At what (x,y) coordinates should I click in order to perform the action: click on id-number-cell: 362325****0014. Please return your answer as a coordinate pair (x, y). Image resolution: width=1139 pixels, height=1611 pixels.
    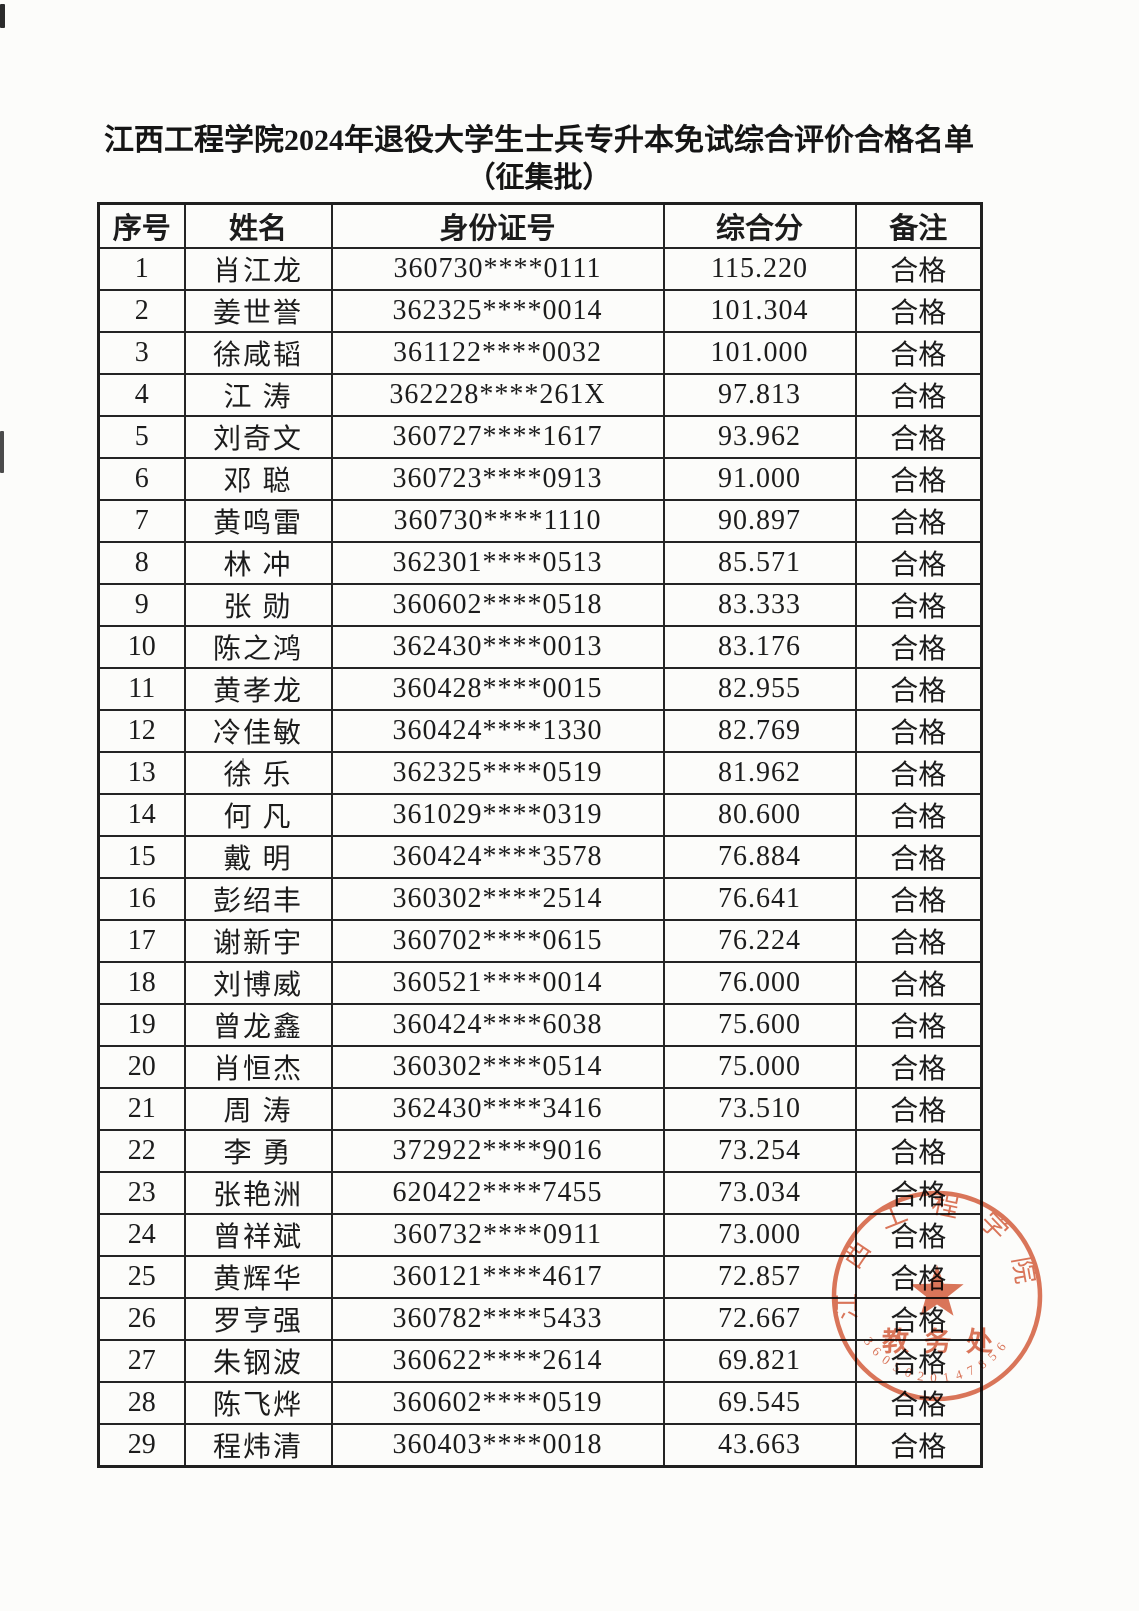
    Looking at the image, I should click on (497, 311).